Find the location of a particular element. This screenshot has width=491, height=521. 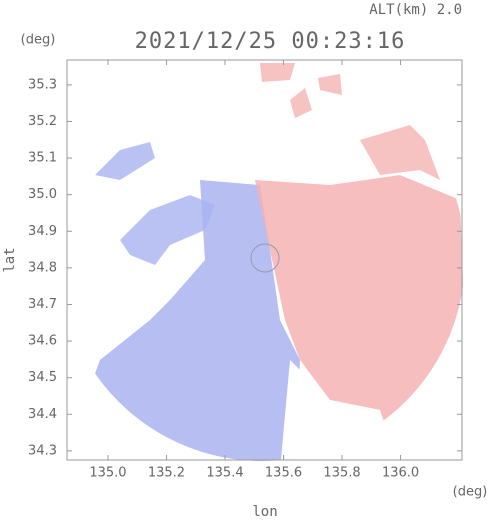

clutter-ring is located at coordinates (265, 258).